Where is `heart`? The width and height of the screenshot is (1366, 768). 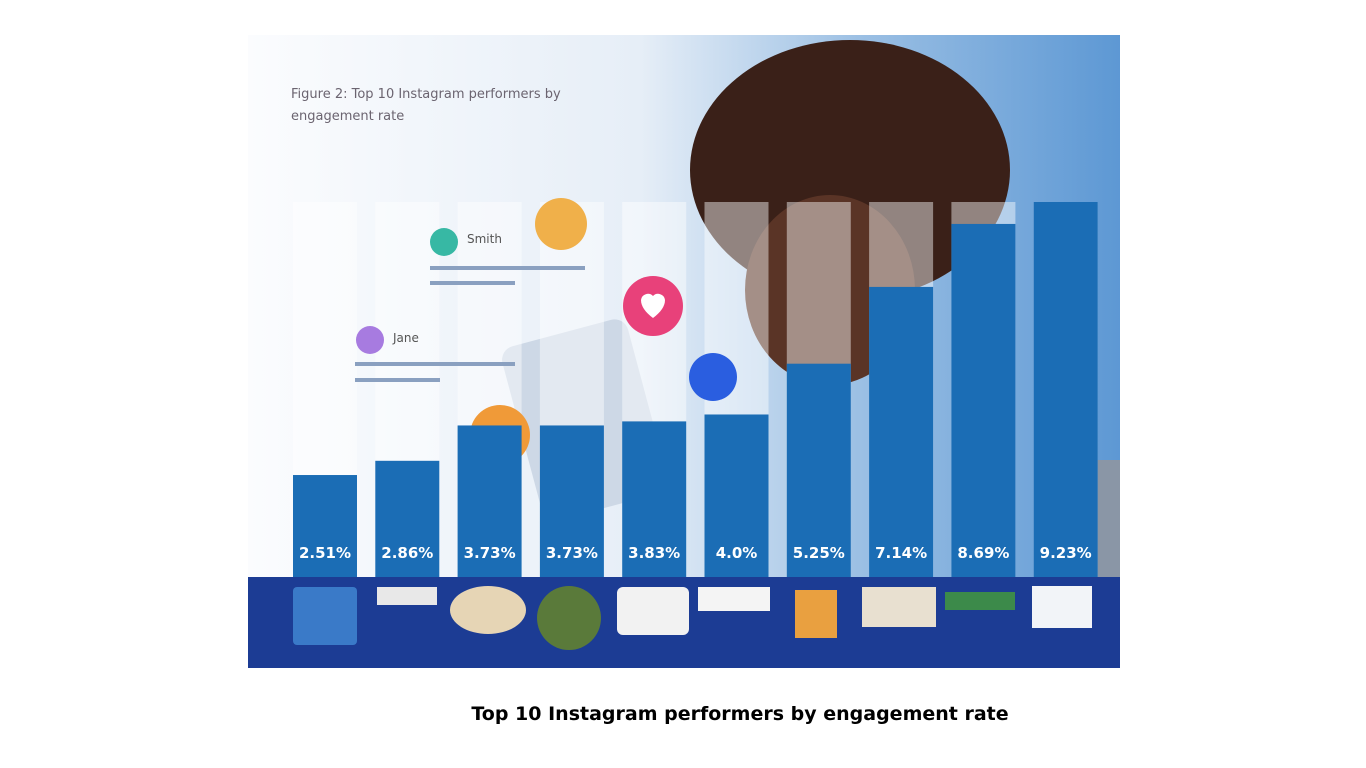 heart is located at coordinates (653, 305).